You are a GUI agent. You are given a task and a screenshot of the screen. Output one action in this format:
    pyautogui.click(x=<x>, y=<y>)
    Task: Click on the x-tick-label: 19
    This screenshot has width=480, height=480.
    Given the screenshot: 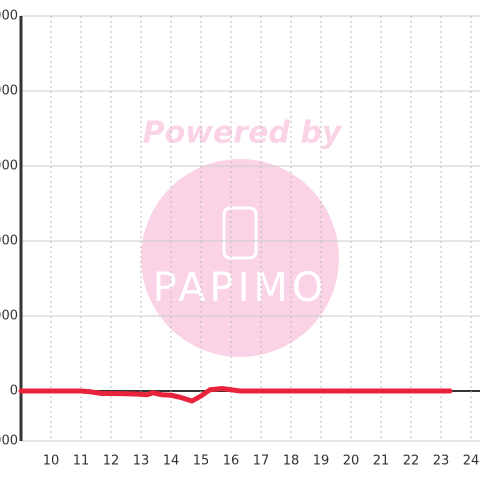 What is the action you would take?
    pyautogui.click(x=321, y=461)
    